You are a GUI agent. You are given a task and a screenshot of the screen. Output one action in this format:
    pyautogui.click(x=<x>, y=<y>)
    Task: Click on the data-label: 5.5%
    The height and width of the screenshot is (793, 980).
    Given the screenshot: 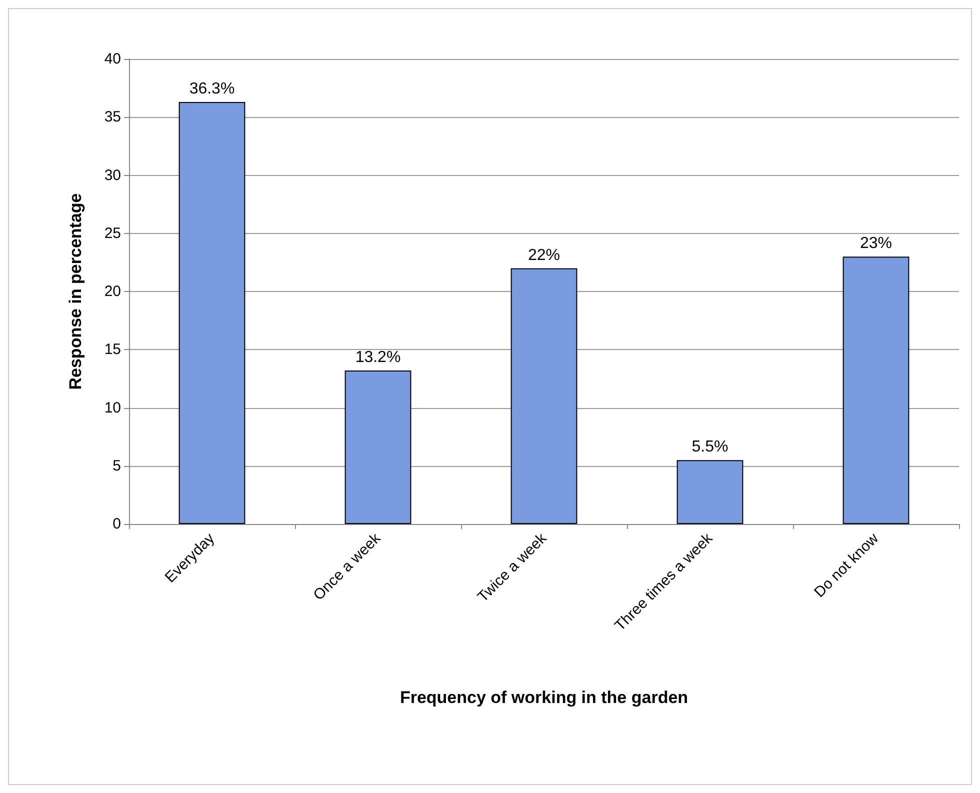 What is the action you would take?
    pyautogui.click(x=710, y=447)
    